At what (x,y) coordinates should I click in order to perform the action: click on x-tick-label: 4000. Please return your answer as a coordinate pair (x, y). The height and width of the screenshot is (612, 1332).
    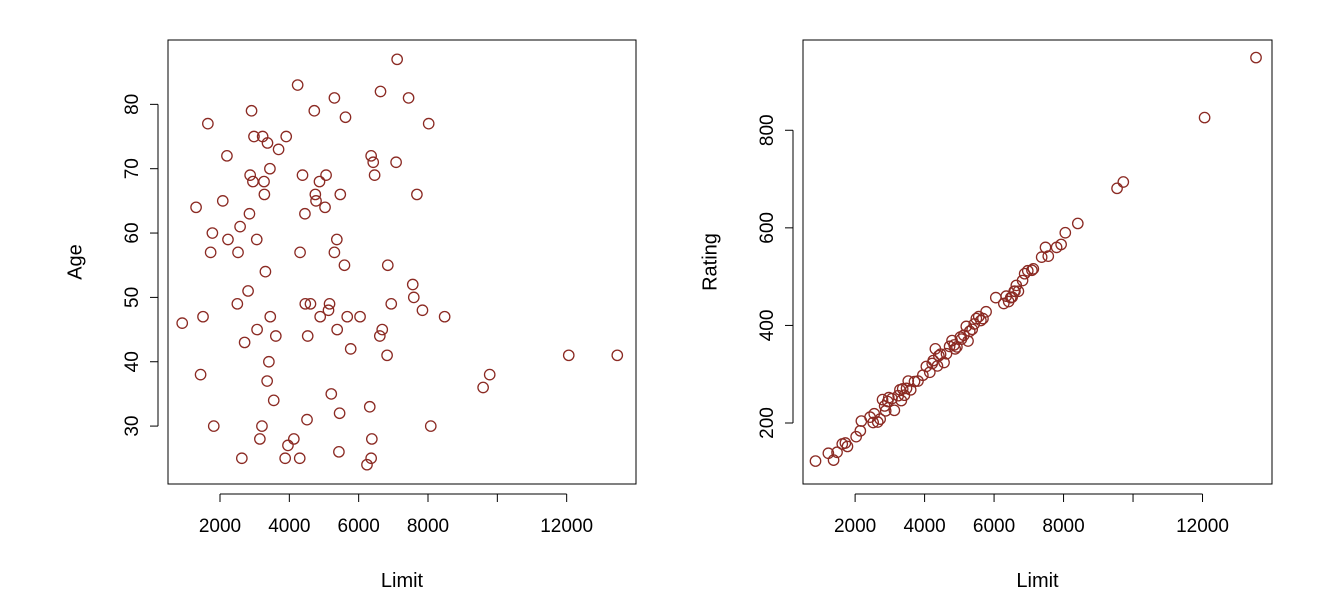
    Looking at the image, I should click on (289, 526).